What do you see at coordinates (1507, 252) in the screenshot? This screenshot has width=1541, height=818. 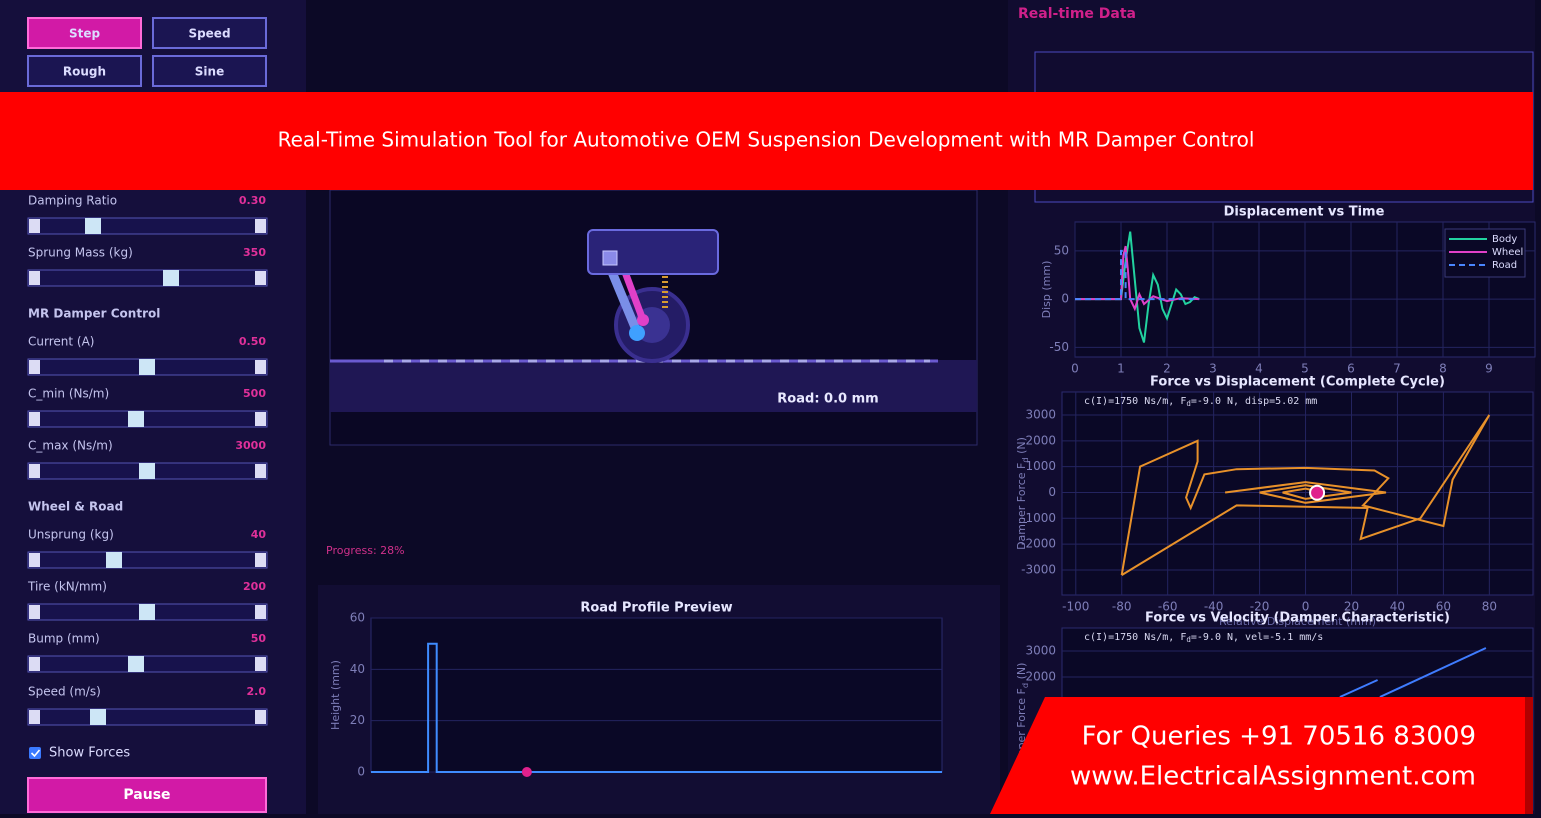 I see `legend-label: Wheel` at bounding box center [1507, 252].